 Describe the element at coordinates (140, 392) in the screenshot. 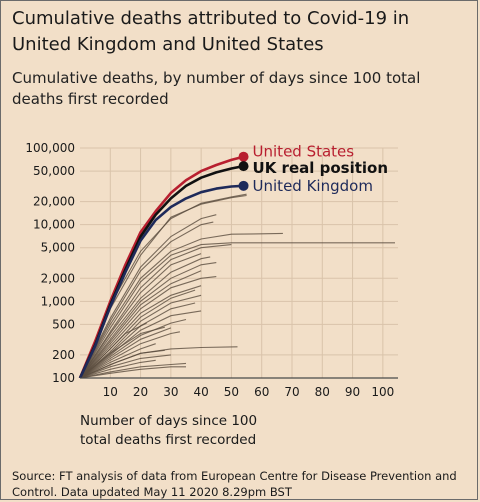

I see `x-tick-label: 20` at that location.